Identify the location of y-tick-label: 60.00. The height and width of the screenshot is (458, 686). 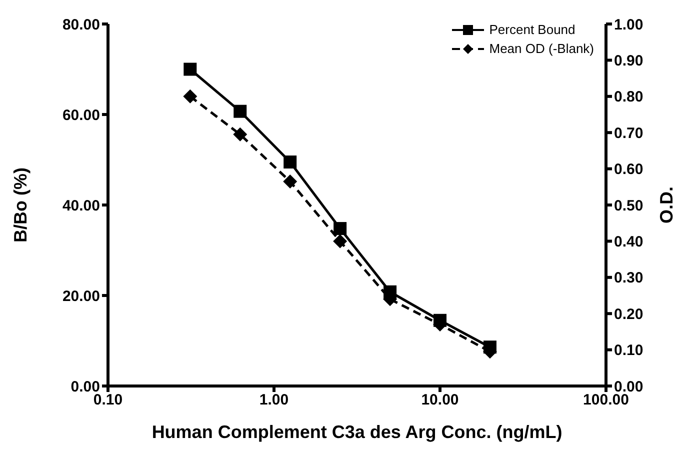
(81, 115).